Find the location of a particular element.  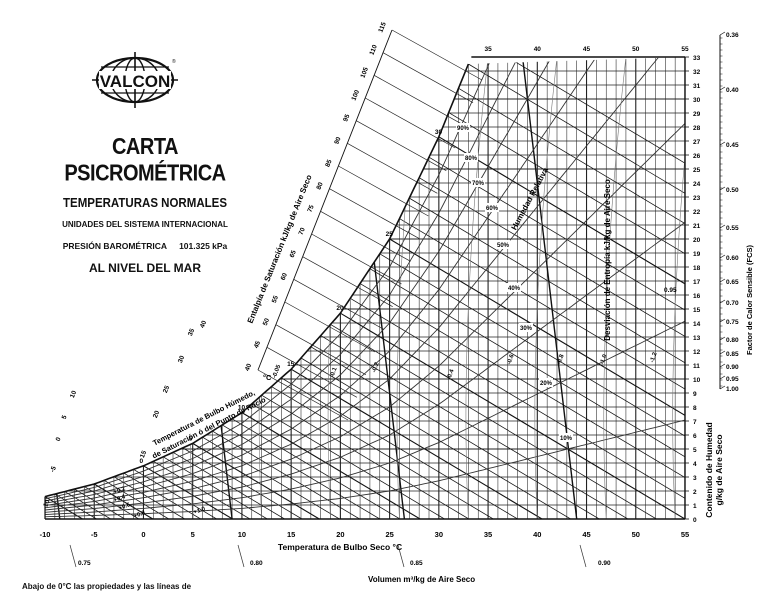

enthalpy-tick-label: 80 is located at coordinates (319, 186).